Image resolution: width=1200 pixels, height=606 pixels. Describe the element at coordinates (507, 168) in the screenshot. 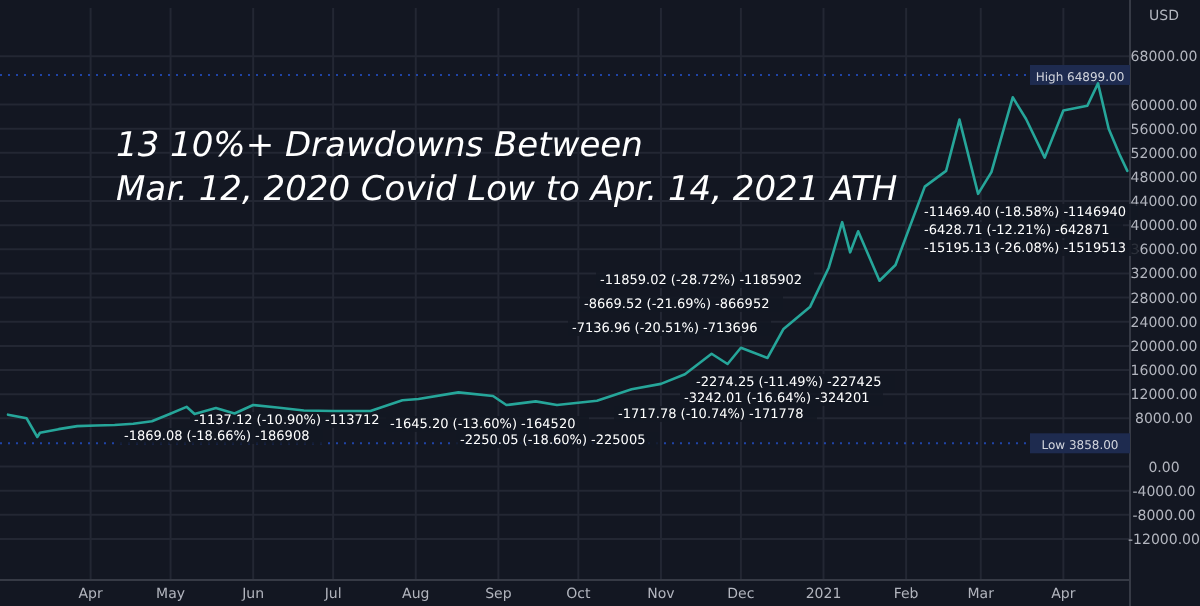

I see `text: 13 10%+ Drawdowns Between Mar. 12, 2020 Covid Low to Apr. 14, 2021 ATH` at that location.